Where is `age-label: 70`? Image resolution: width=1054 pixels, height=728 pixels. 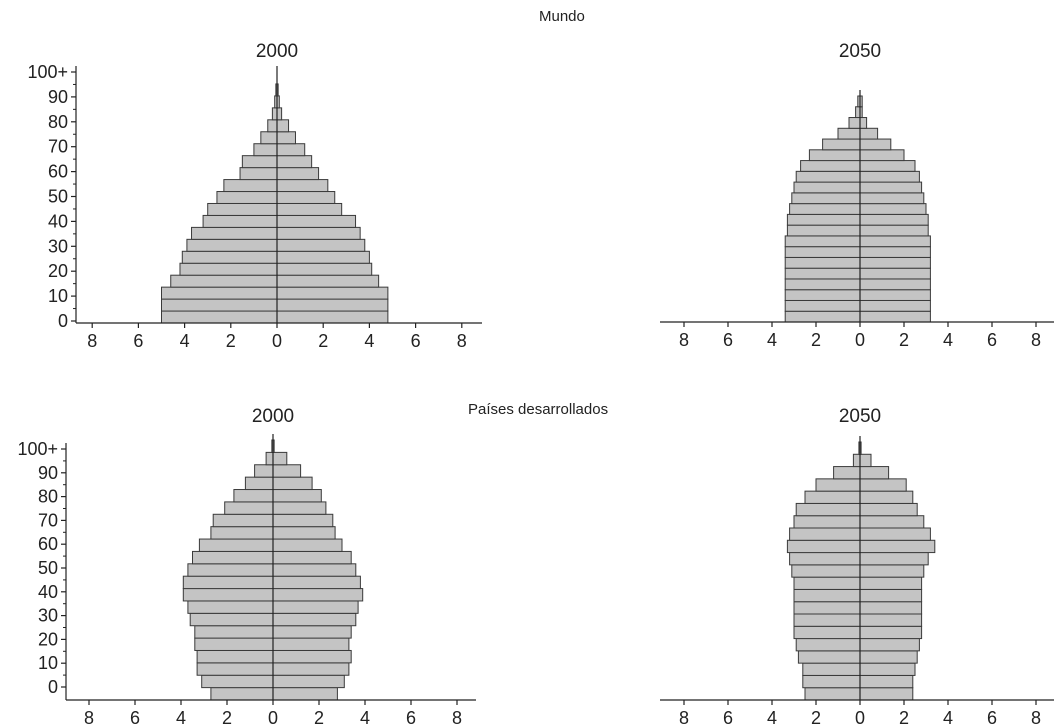
age-label: 70 is located at coordinates (58, 147).